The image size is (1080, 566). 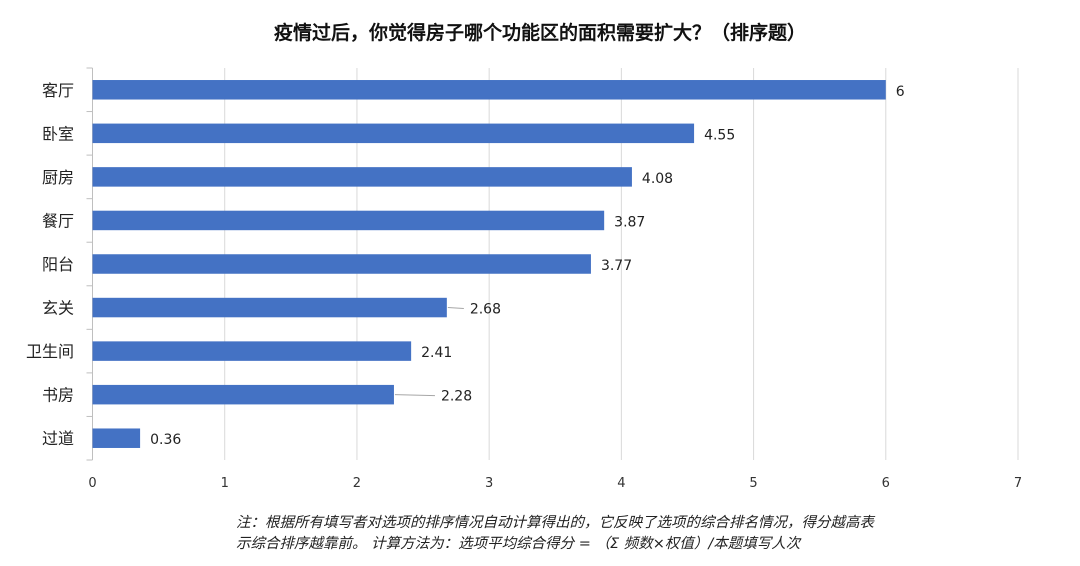 I want to click on data-label: 0.36, so click(x=165, y=440).